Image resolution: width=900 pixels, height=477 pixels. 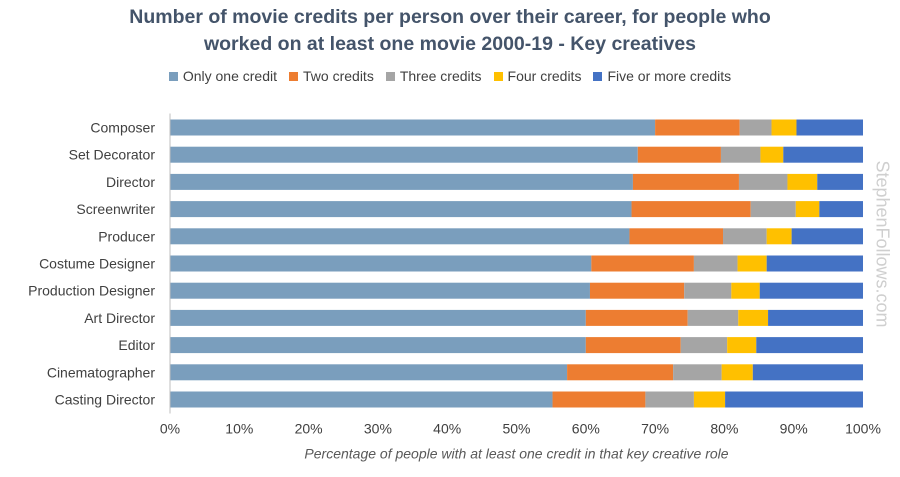 I want to click on legend-label: Only one credit, so click(x=230, y=76).